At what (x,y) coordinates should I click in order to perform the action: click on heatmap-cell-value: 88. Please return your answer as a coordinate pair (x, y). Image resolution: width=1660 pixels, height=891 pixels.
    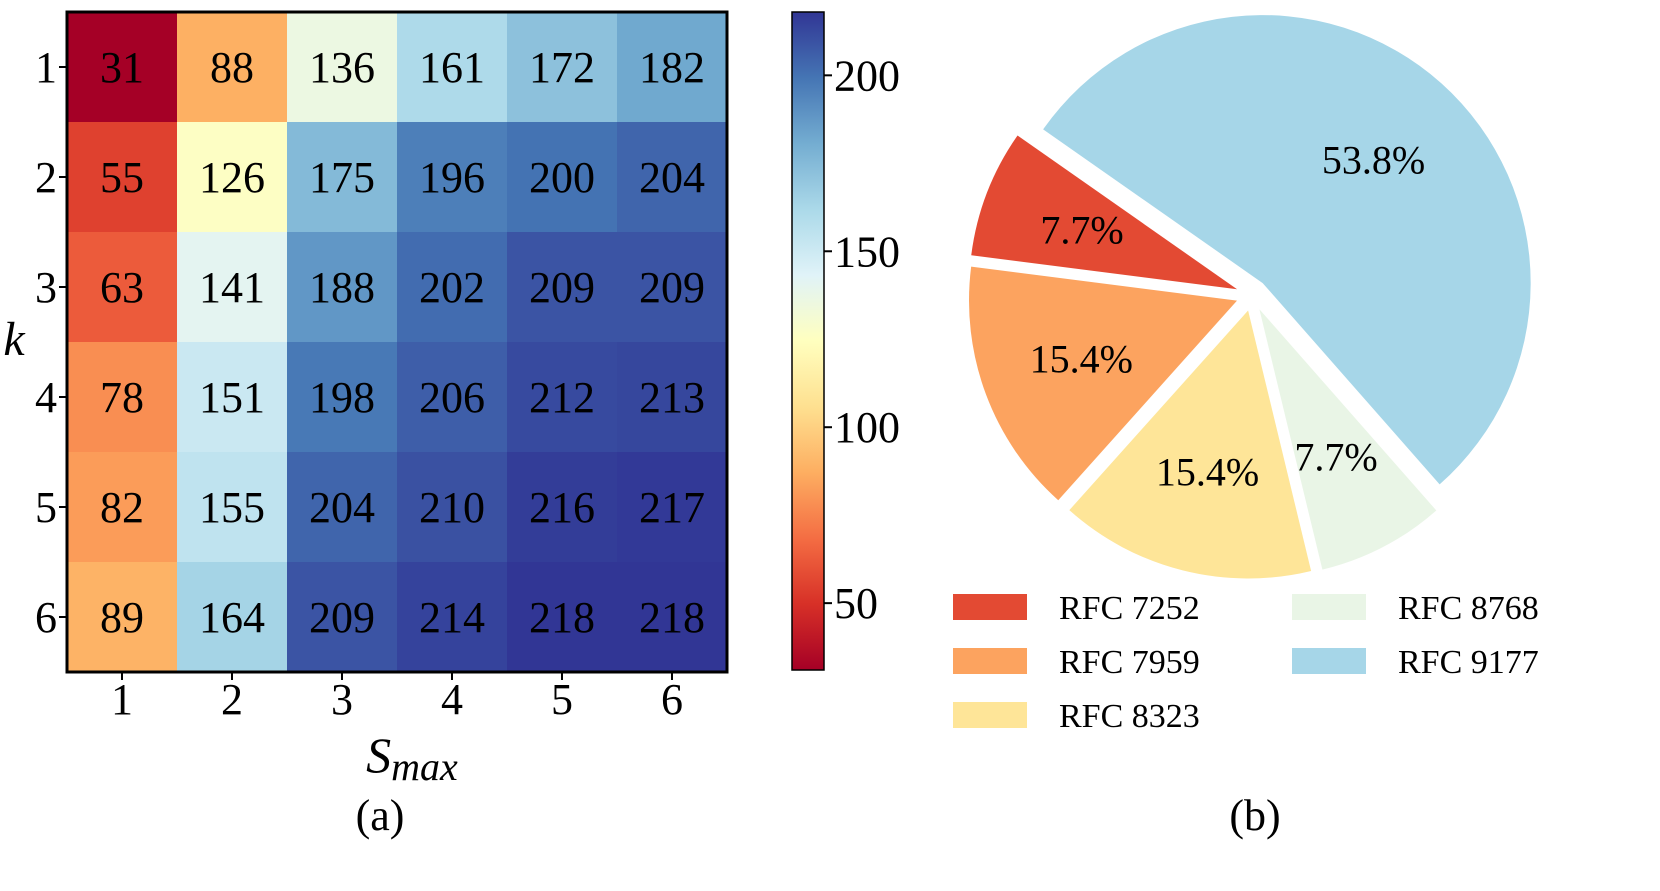
    Looking at the image, I should click on (232, 67).